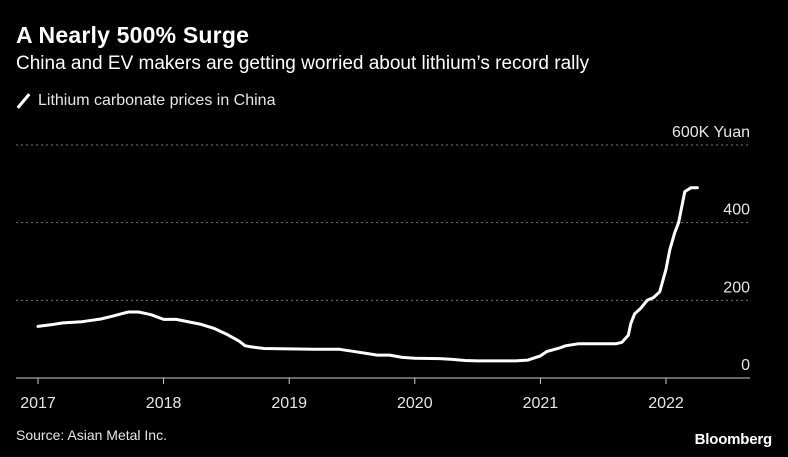 The height and width of the screenshot is (457, 788). What do you see at coordinates (133, 35) in the screenshot?
I see `chart-title: A Nearly 500% Surge` at bounding box center [133, 35].